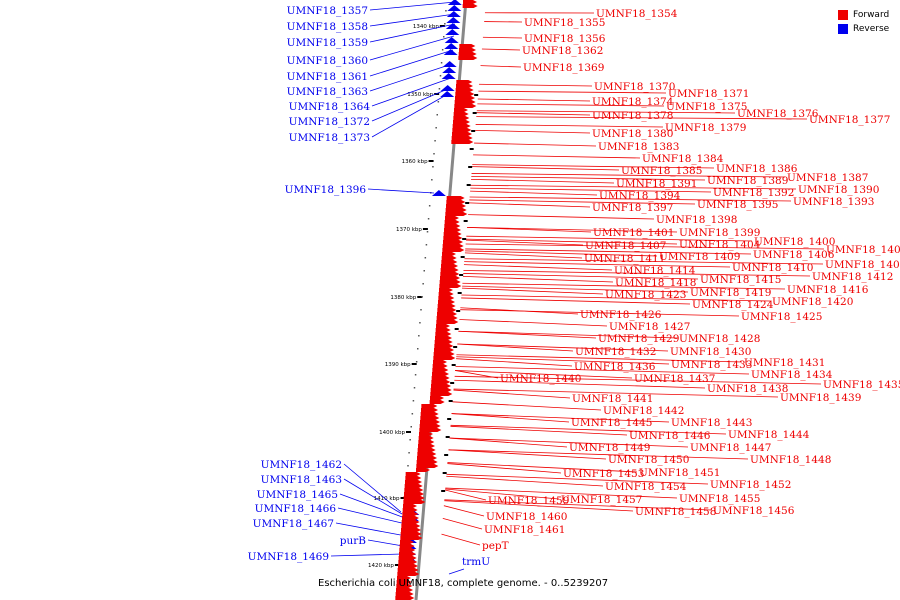  What do you see at coordinates (638, 147) in the screenshot?
I see `gene-label-umnf18-1383: UMNF18_1383` at bounding box center [638, 147].